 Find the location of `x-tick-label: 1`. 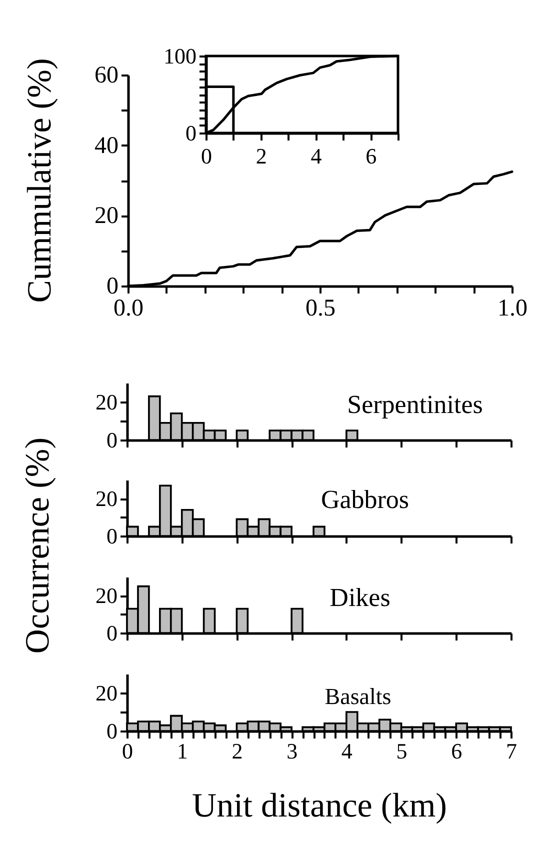

x-tick-label: 1 is located at coordinates (182, 751).